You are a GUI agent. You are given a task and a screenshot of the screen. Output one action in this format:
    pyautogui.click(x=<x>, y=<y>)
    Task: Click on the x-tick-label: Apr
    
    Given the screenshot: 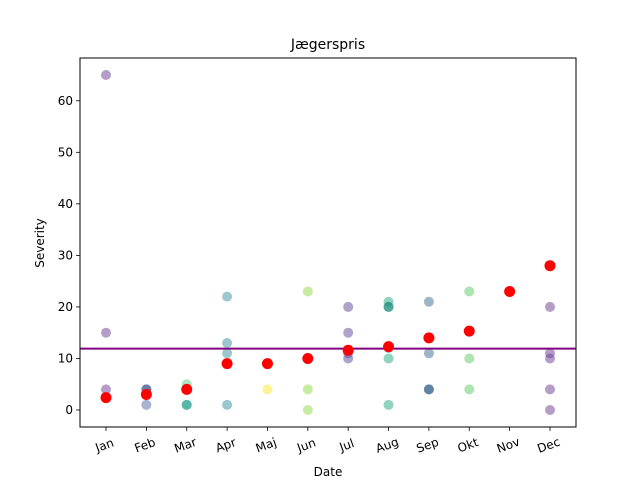 What is the action you would take?
    pyautogui.click(x=226, y=445)
    